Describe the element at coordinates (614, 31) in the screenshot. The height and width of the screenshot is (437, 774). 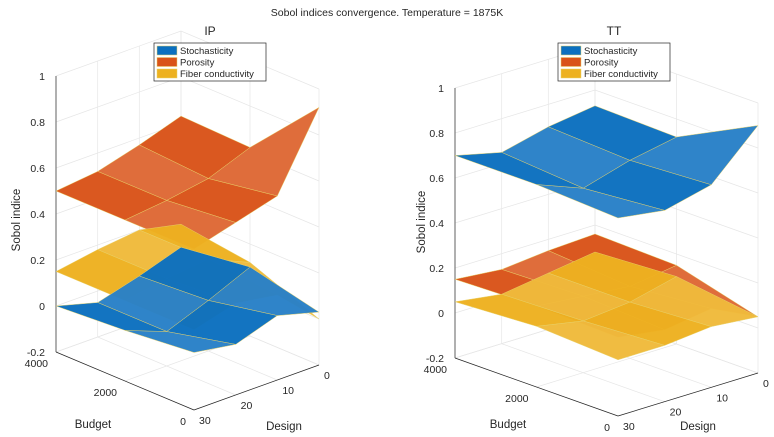
I see `axes-title: TT` at that location.